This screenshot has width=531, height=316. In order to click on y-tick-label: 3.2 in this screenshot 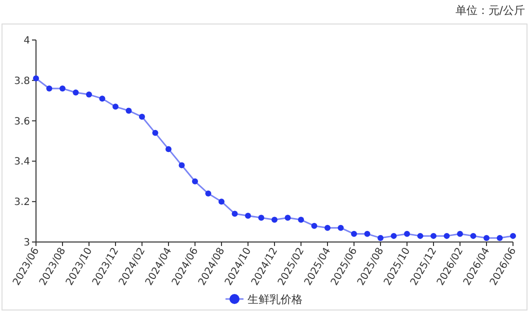, I will do `click(22, 202)`.